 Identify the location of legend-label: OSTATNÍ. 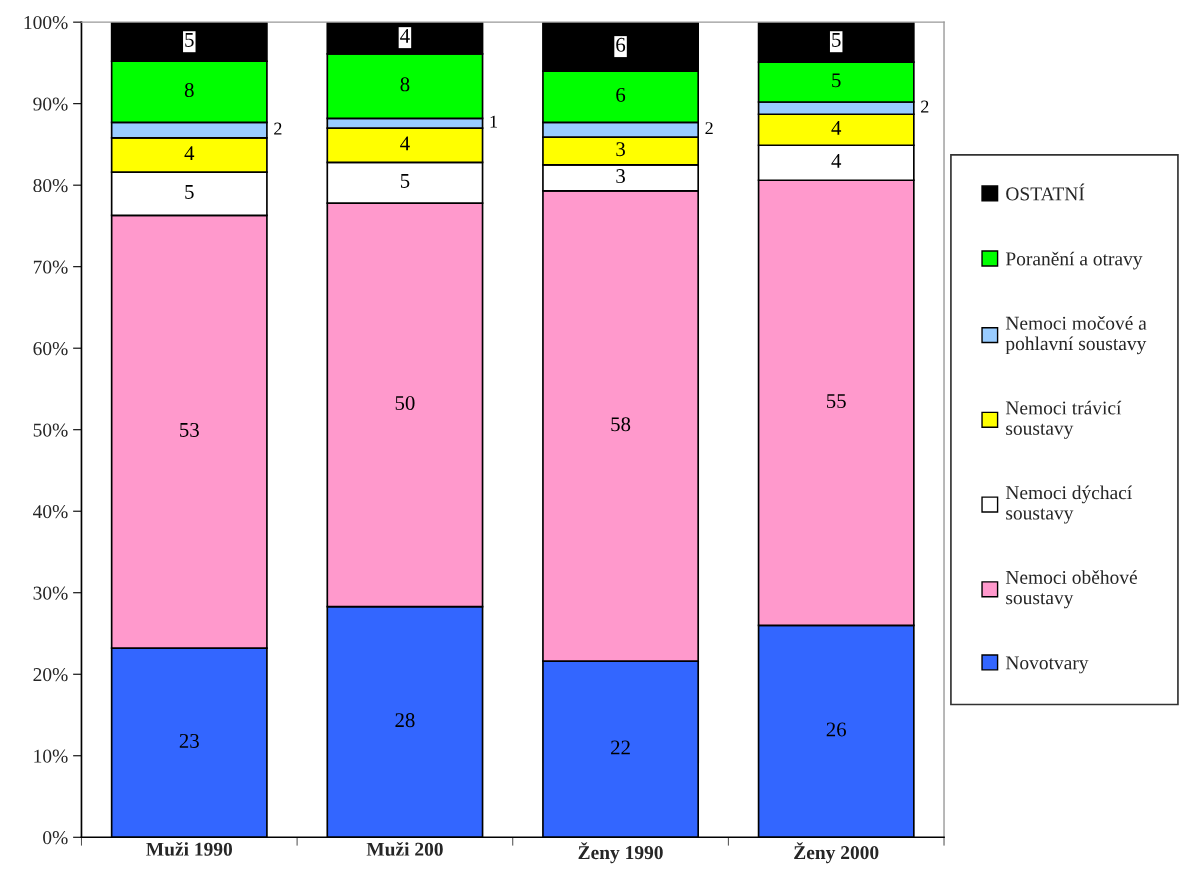
(1045, 192).